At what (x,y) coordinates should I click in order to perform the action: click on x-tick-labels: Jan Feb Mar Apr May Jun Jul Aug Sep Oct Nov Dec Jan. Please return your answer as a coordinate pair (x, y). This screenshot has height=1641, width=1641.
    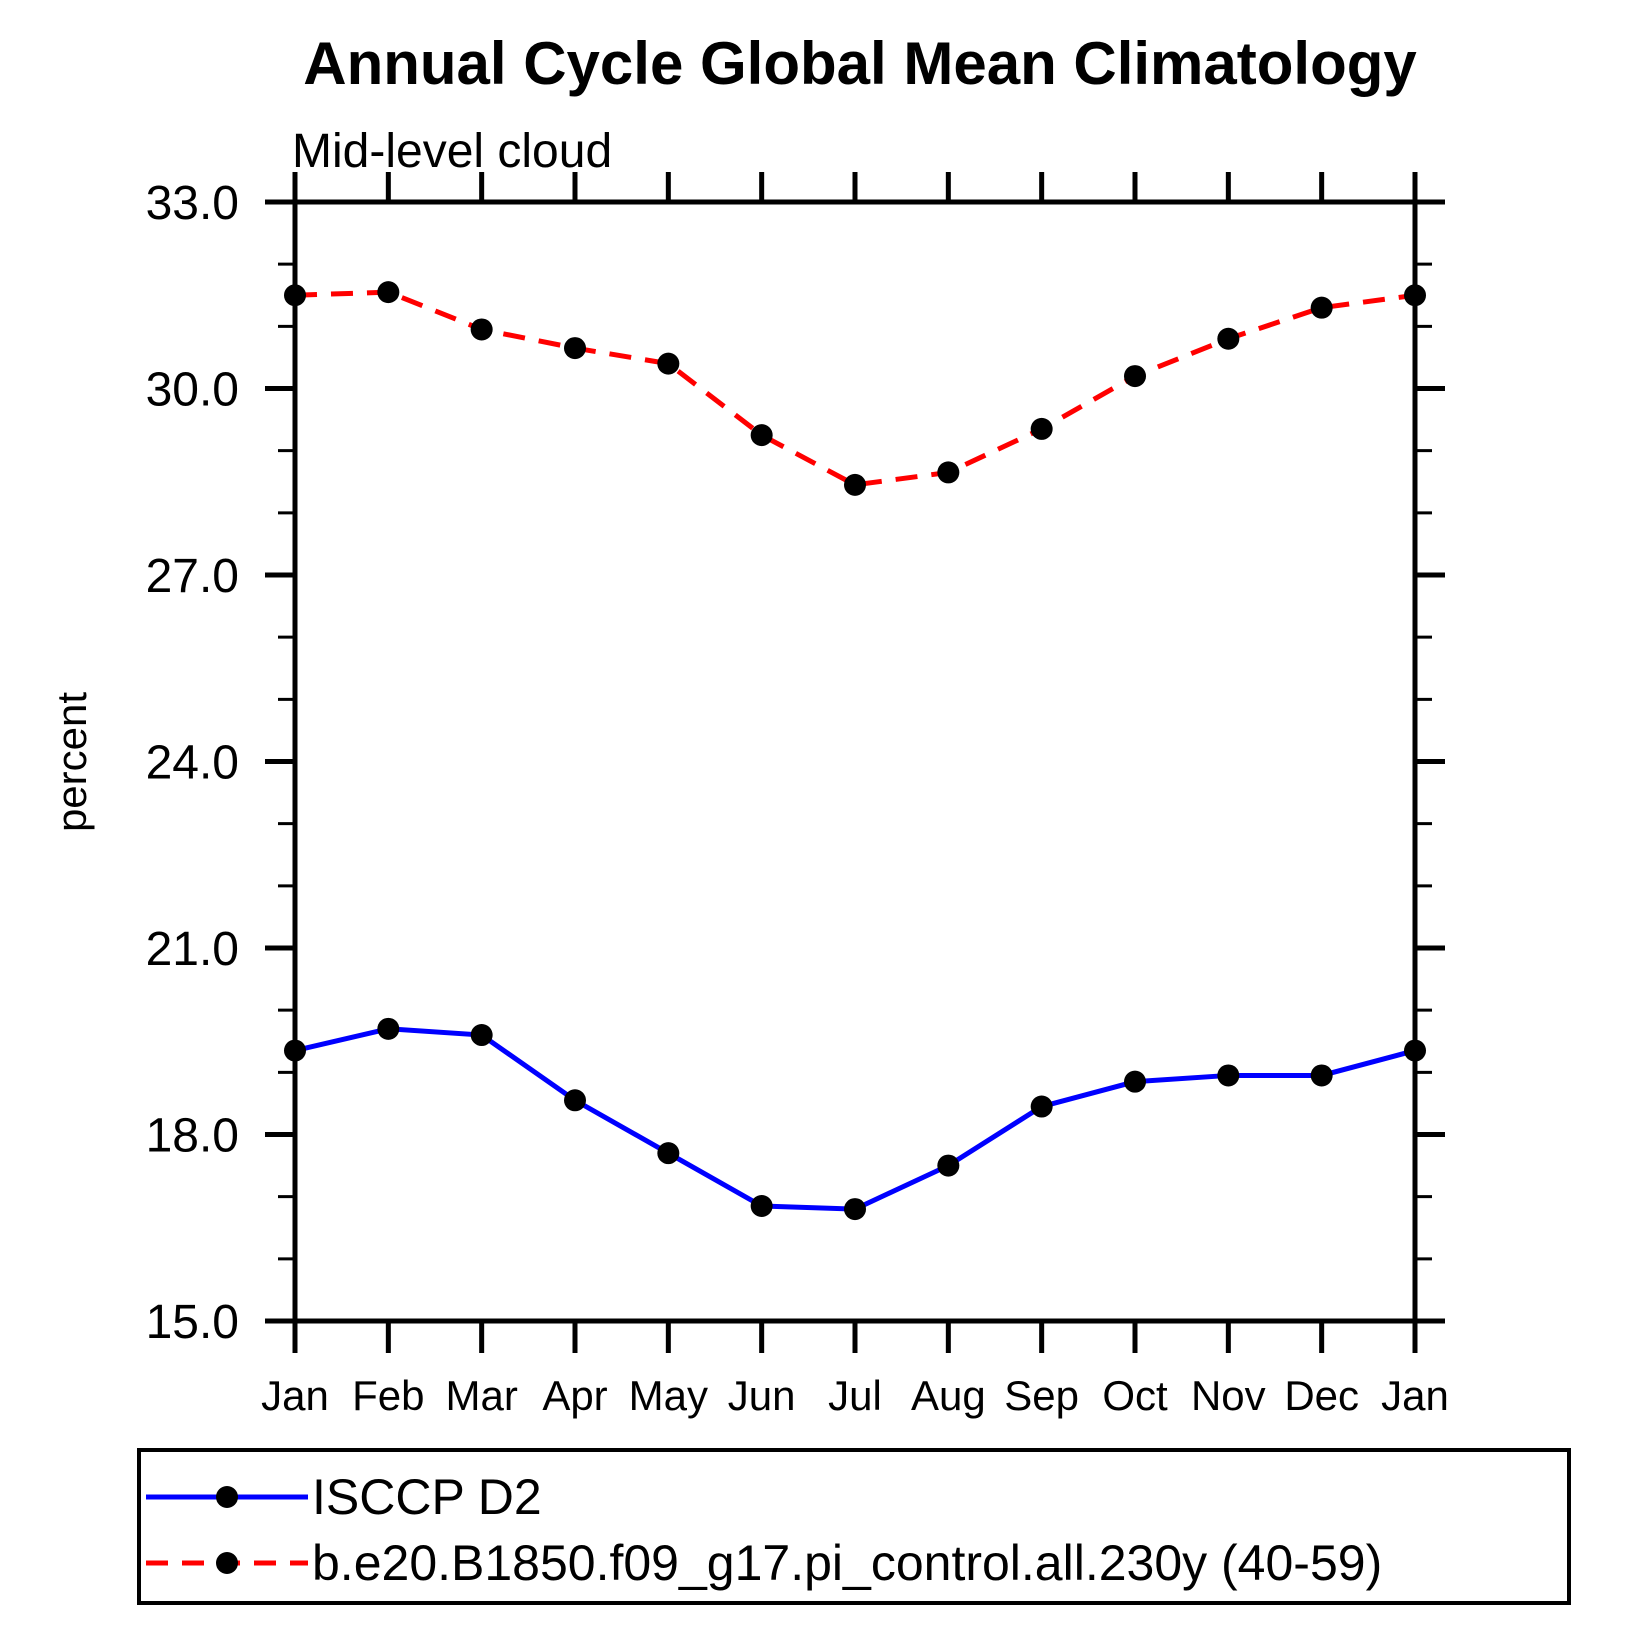
    Looking at the image, I should click on (855, 1395).